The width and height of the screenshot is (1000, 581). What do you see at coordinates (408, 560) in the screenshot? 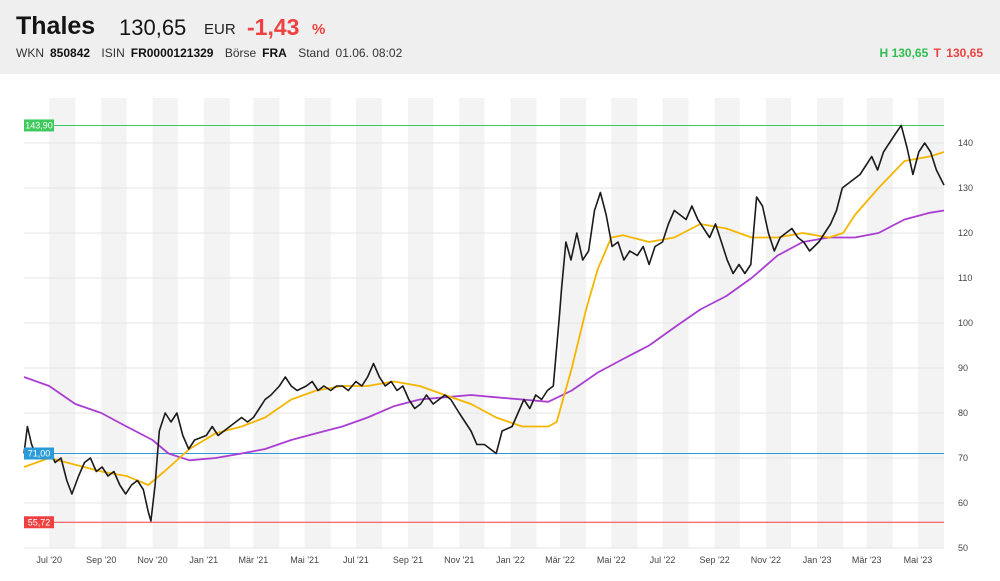
I see `x-tick-label: Sep '21` at bounding box center [408, 560].